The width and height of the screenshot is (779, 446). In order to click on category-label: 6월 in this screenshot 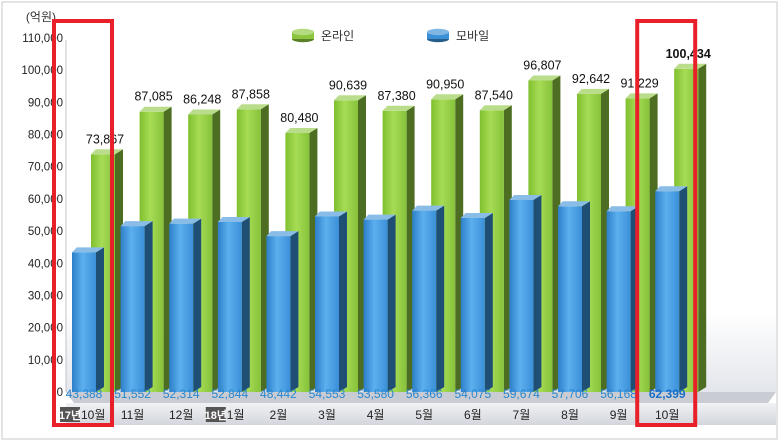, I will do `click(473, 415)`.